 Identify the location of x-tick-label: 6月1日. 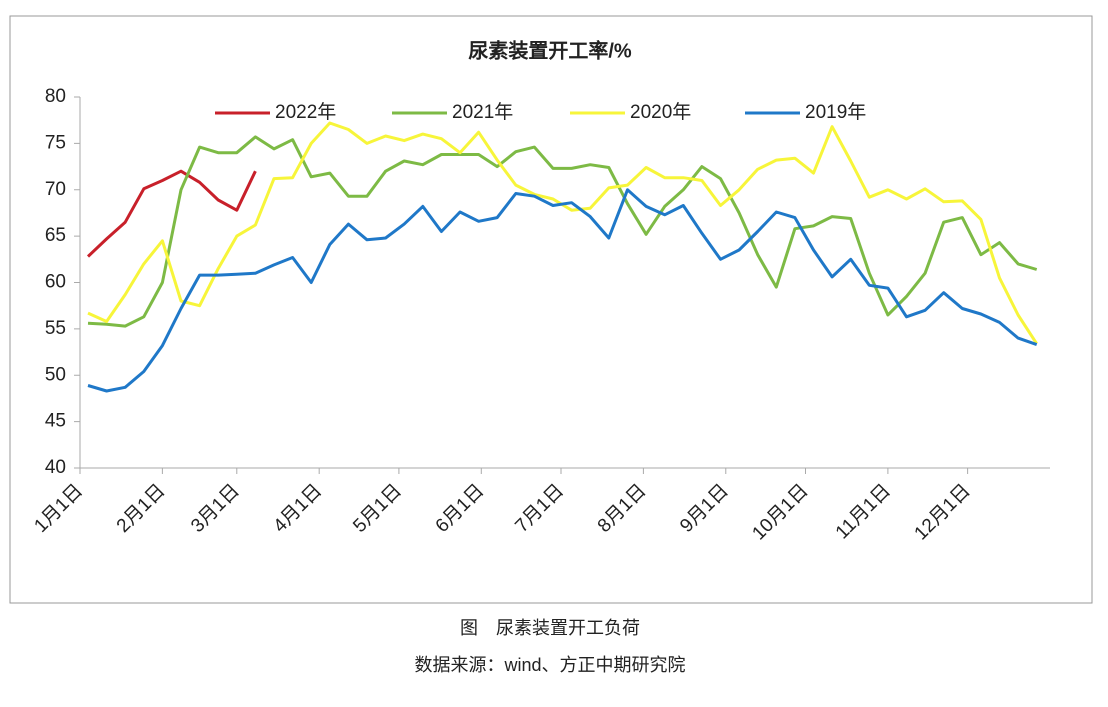
(460, 508).